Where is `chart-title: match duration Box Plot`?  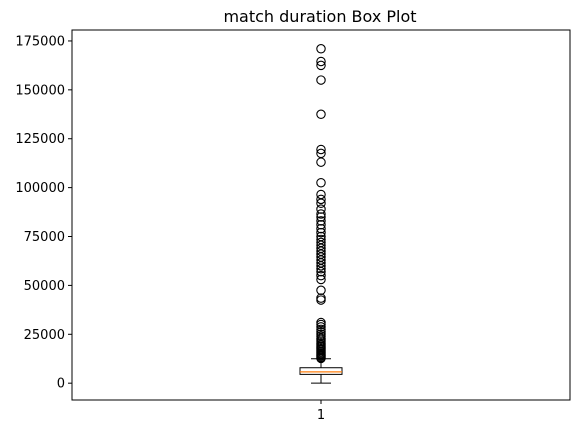
chart-title: match duration Box Plot is located at coordinates (319, 16).